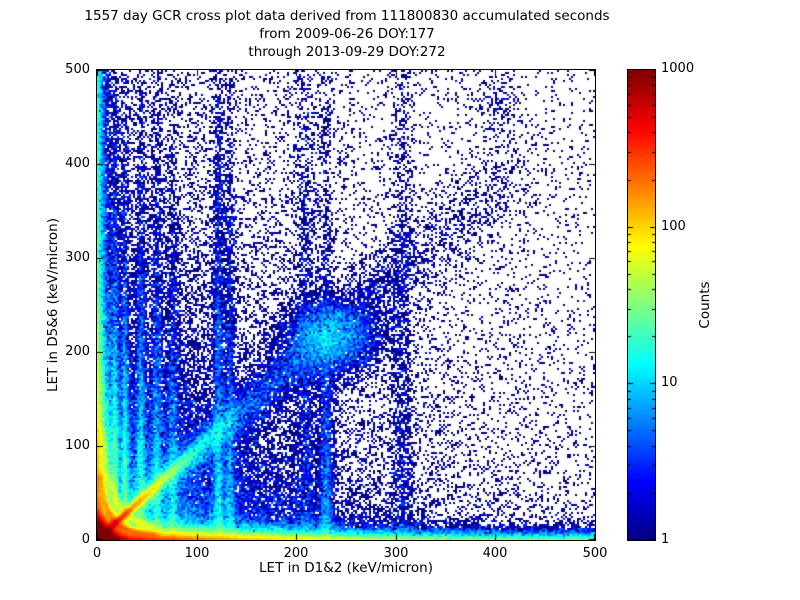 The image size is (800, 600). Describe the element at coordinates (705, 305) in the screenshot. I see `colorbar-label: Counts` at that location.